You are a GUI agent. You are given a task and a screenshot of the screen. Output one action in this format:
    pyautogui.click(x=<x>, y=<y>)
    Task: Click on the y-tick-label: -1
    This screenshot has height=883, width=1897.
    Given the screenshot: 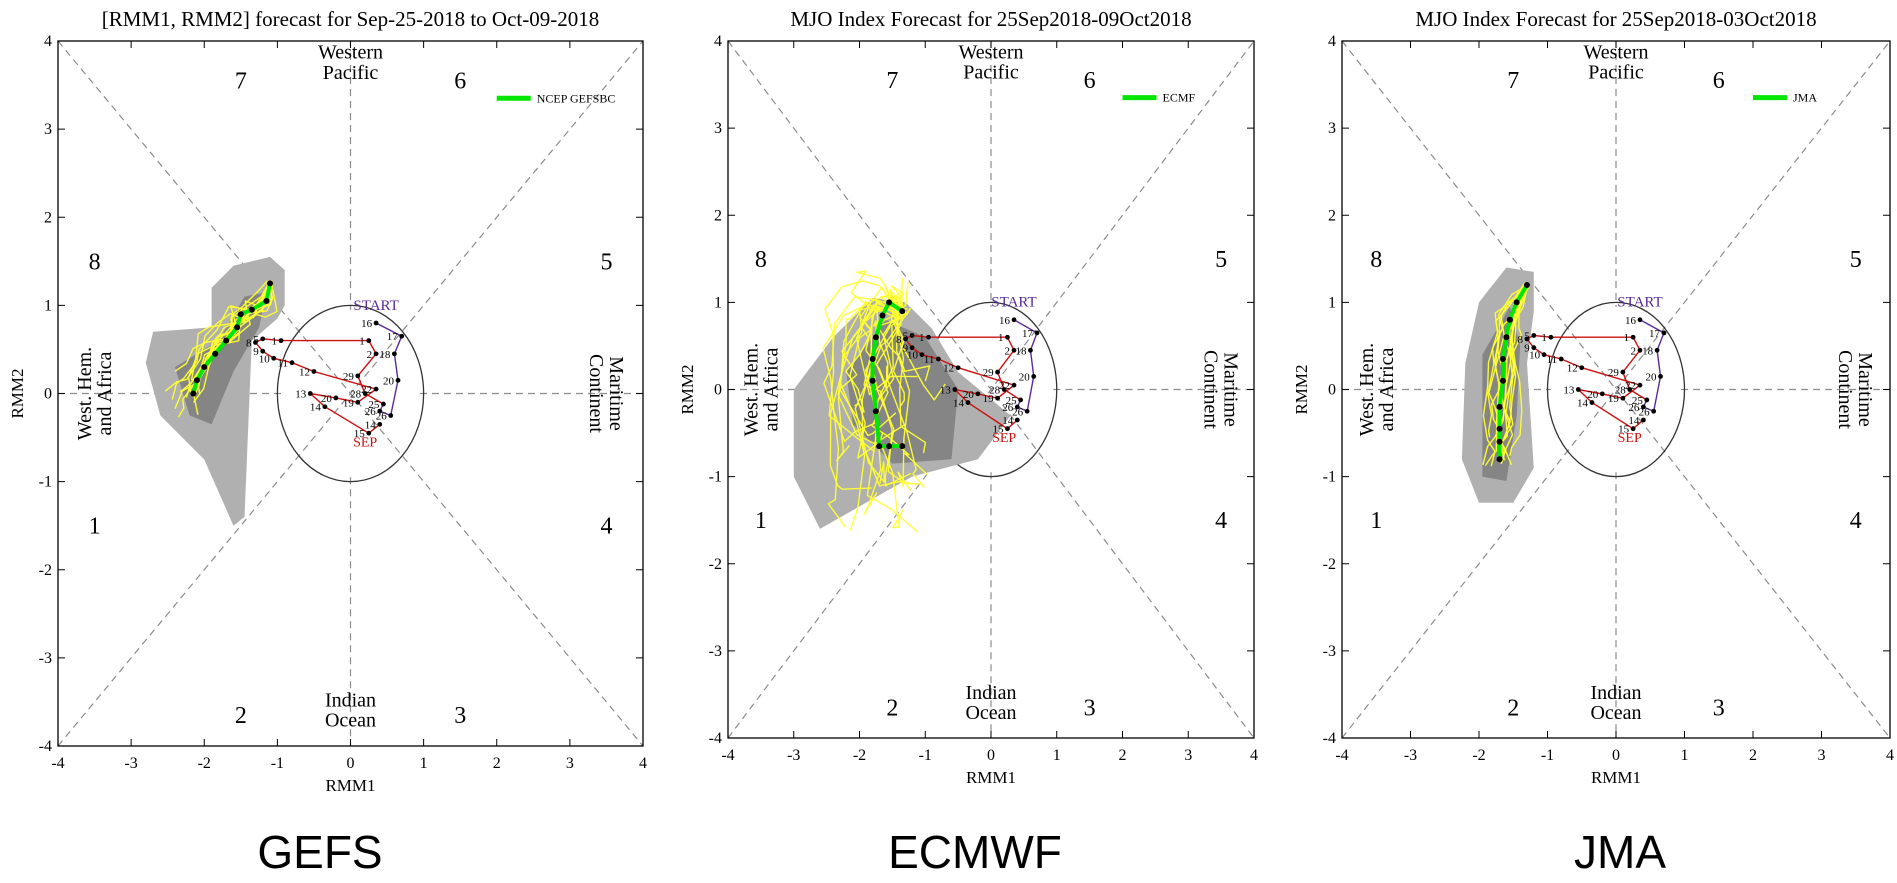 What is the action you would take?
    pyautogui.click(x=715, y=477)
    